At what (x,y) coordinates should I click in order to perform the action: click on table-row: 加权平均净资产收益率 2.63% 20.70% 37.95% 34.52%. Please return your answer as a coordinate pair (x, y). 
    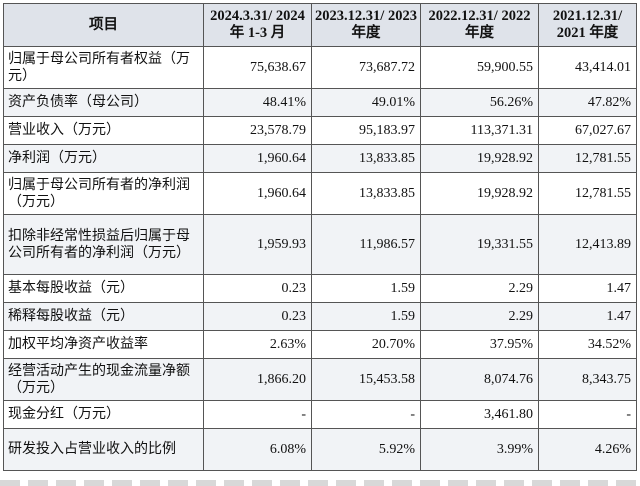
    Looking at the image, I should click on (320, 344).